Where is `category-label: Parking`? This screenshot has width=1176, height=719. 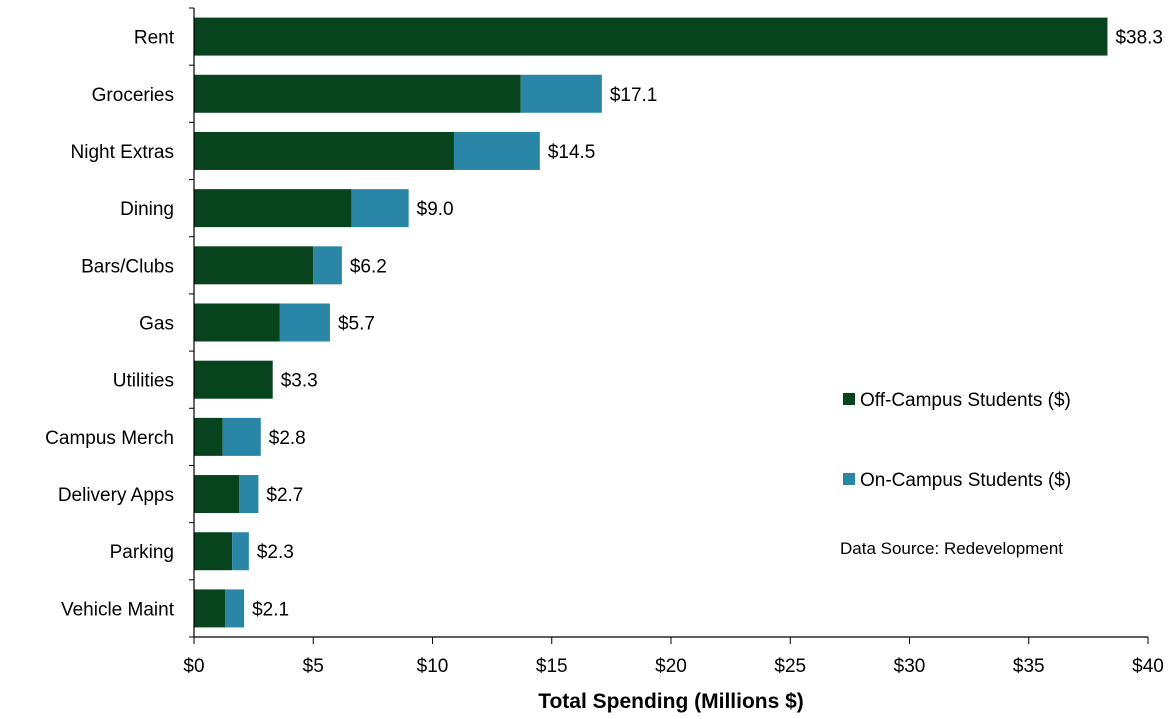
category-label: Parking is located at coordinates (142, 552).